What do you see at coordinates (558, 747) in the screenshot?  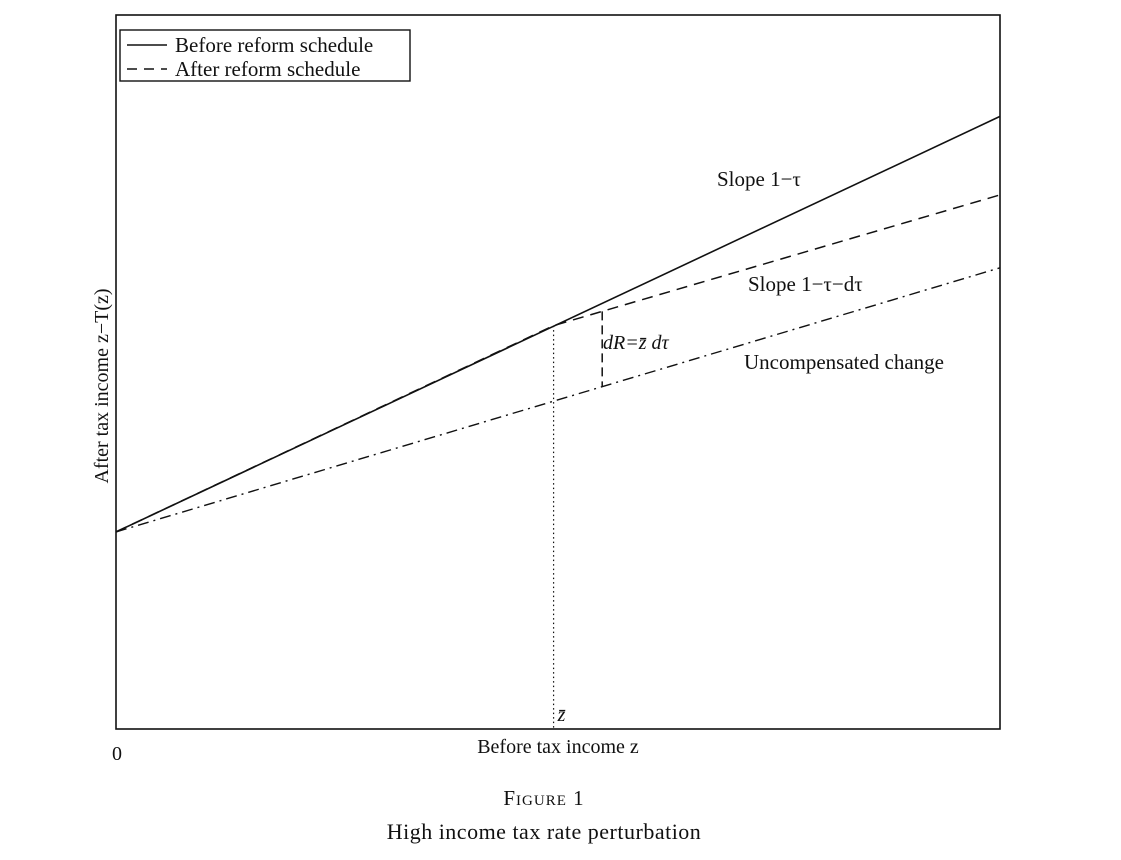 I see `x-axis-label: Before tax income z` at bounding box center [558, 747].